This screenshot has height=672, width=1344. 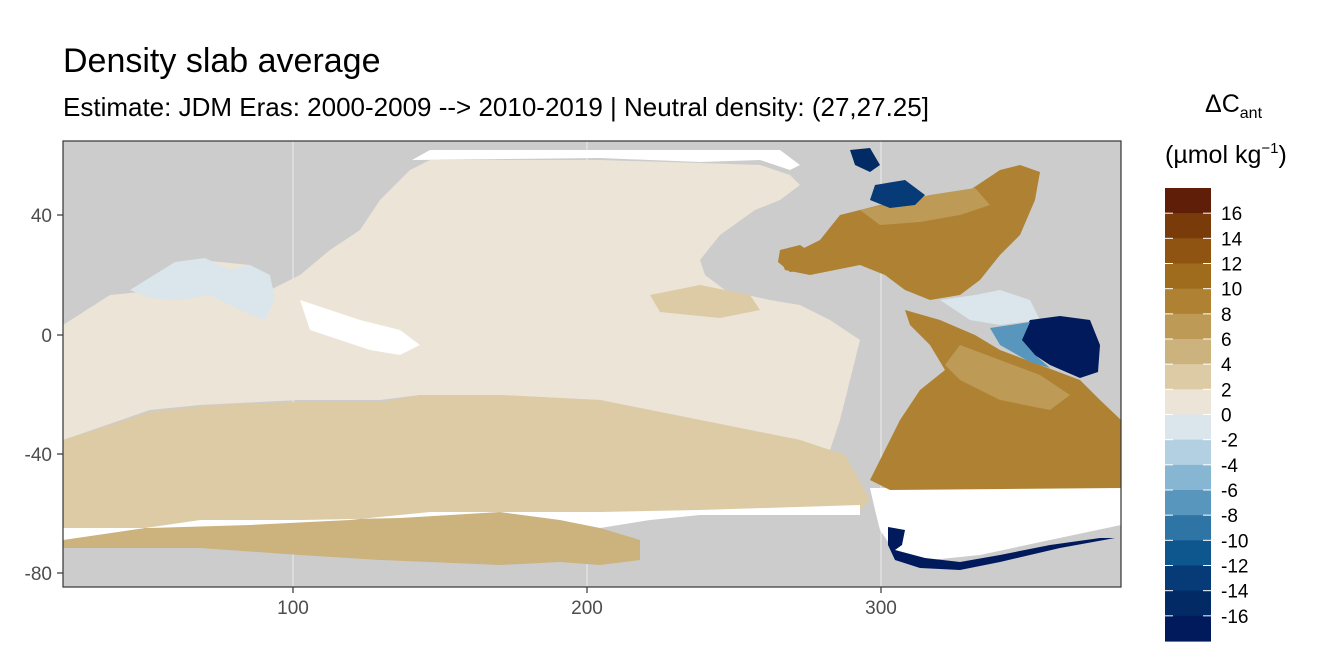 I want to click on legend-label: -14, so click(x=1235, y=592).